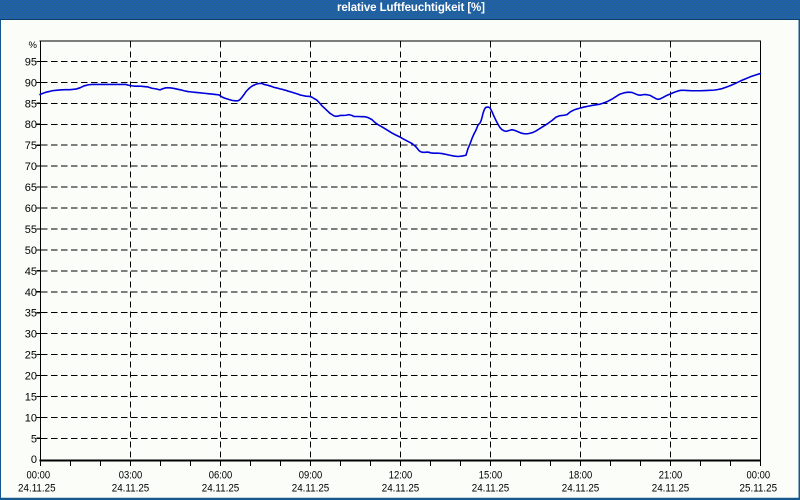 This screenshot has width=800, height=500. I want to click on svg-text: 95, so click(31, 62).